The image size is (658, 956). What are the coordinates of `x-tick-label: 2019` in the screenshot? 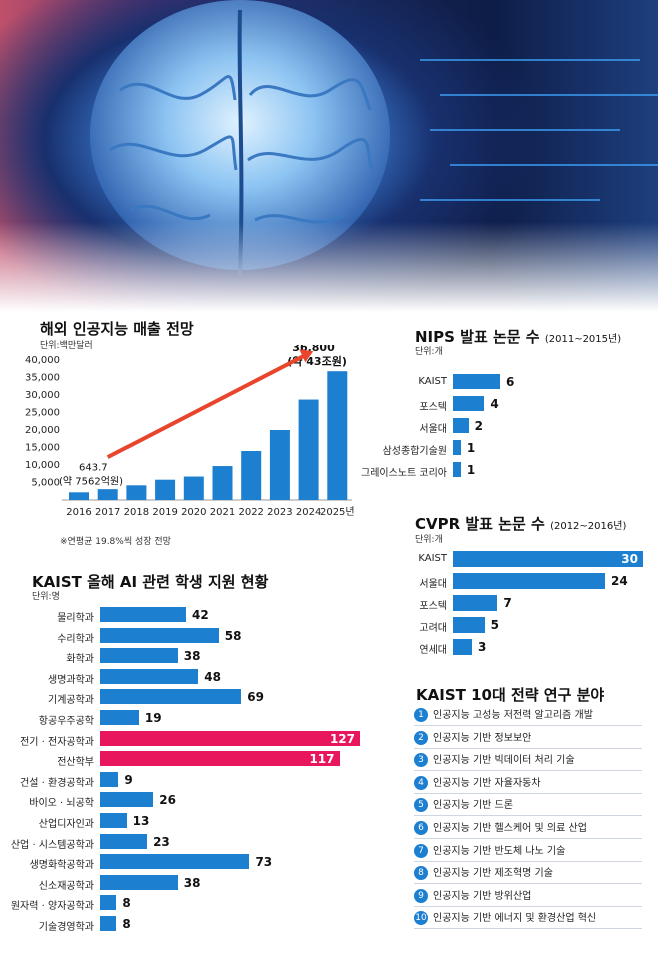 It's located at (164, 512).